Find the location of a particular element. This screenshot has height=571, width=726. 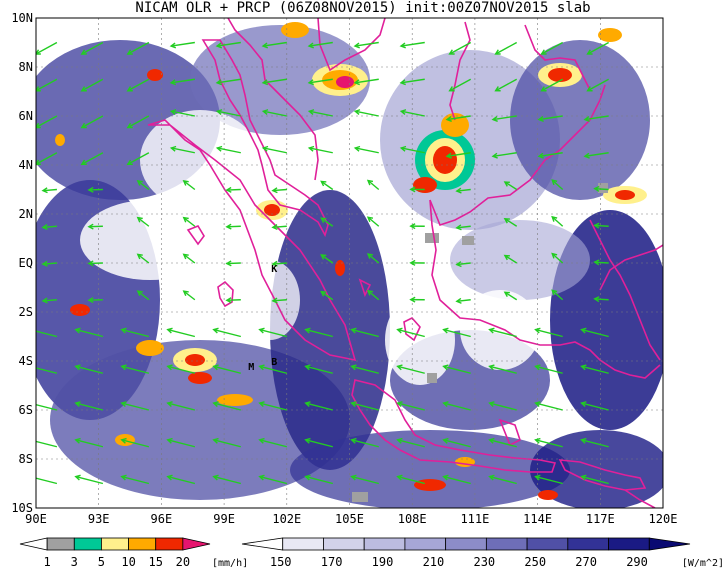

lon-label: 114E is located at coordinates (537, 519).